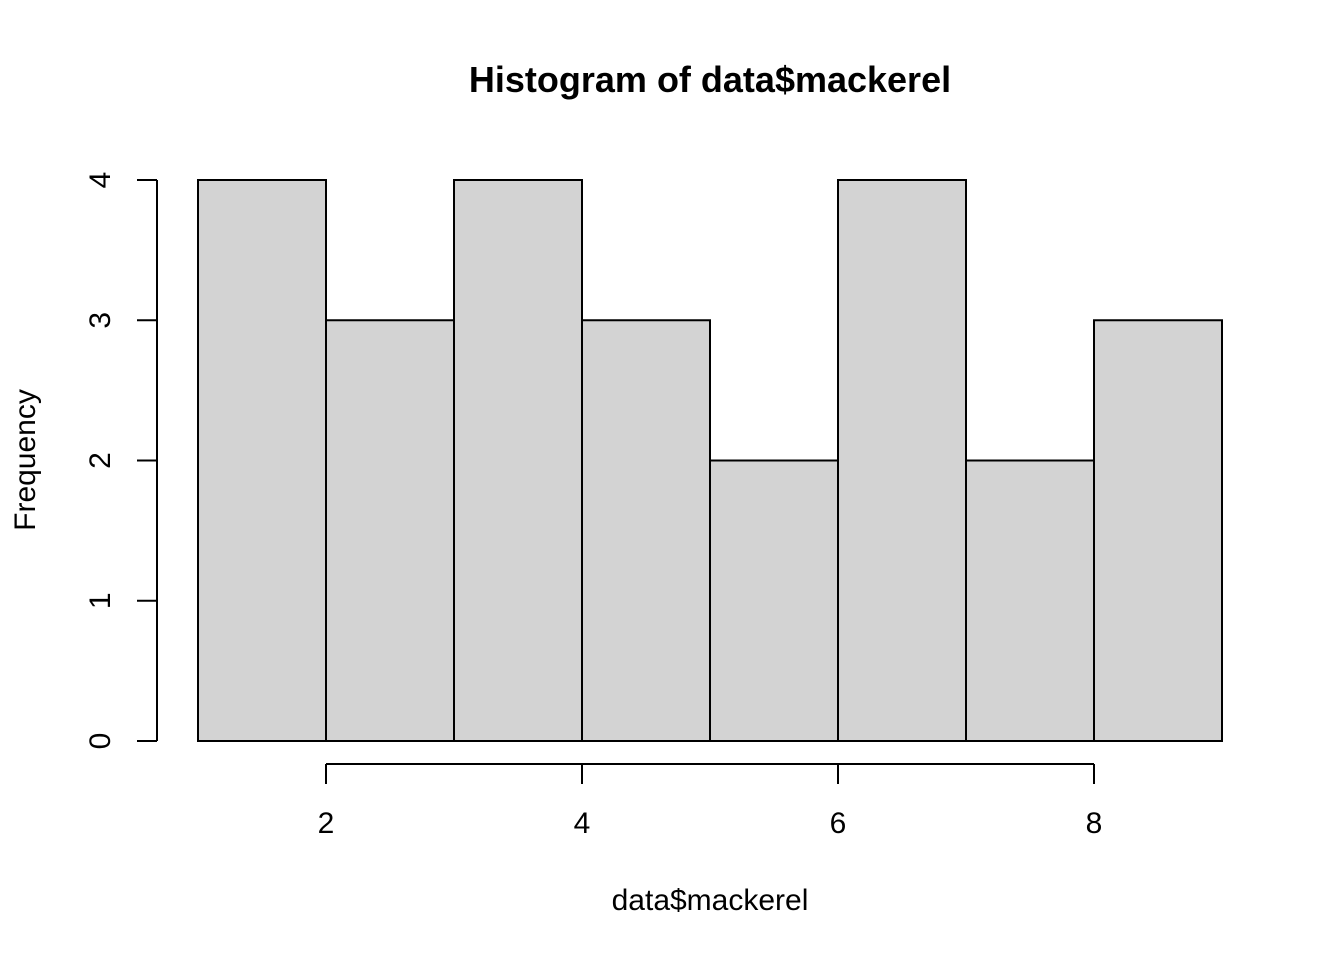 The image size is (1344, 960). Describe the element at coordinates (100, 741) in the screenshot. I see `y-tick-label: 0` at that location.